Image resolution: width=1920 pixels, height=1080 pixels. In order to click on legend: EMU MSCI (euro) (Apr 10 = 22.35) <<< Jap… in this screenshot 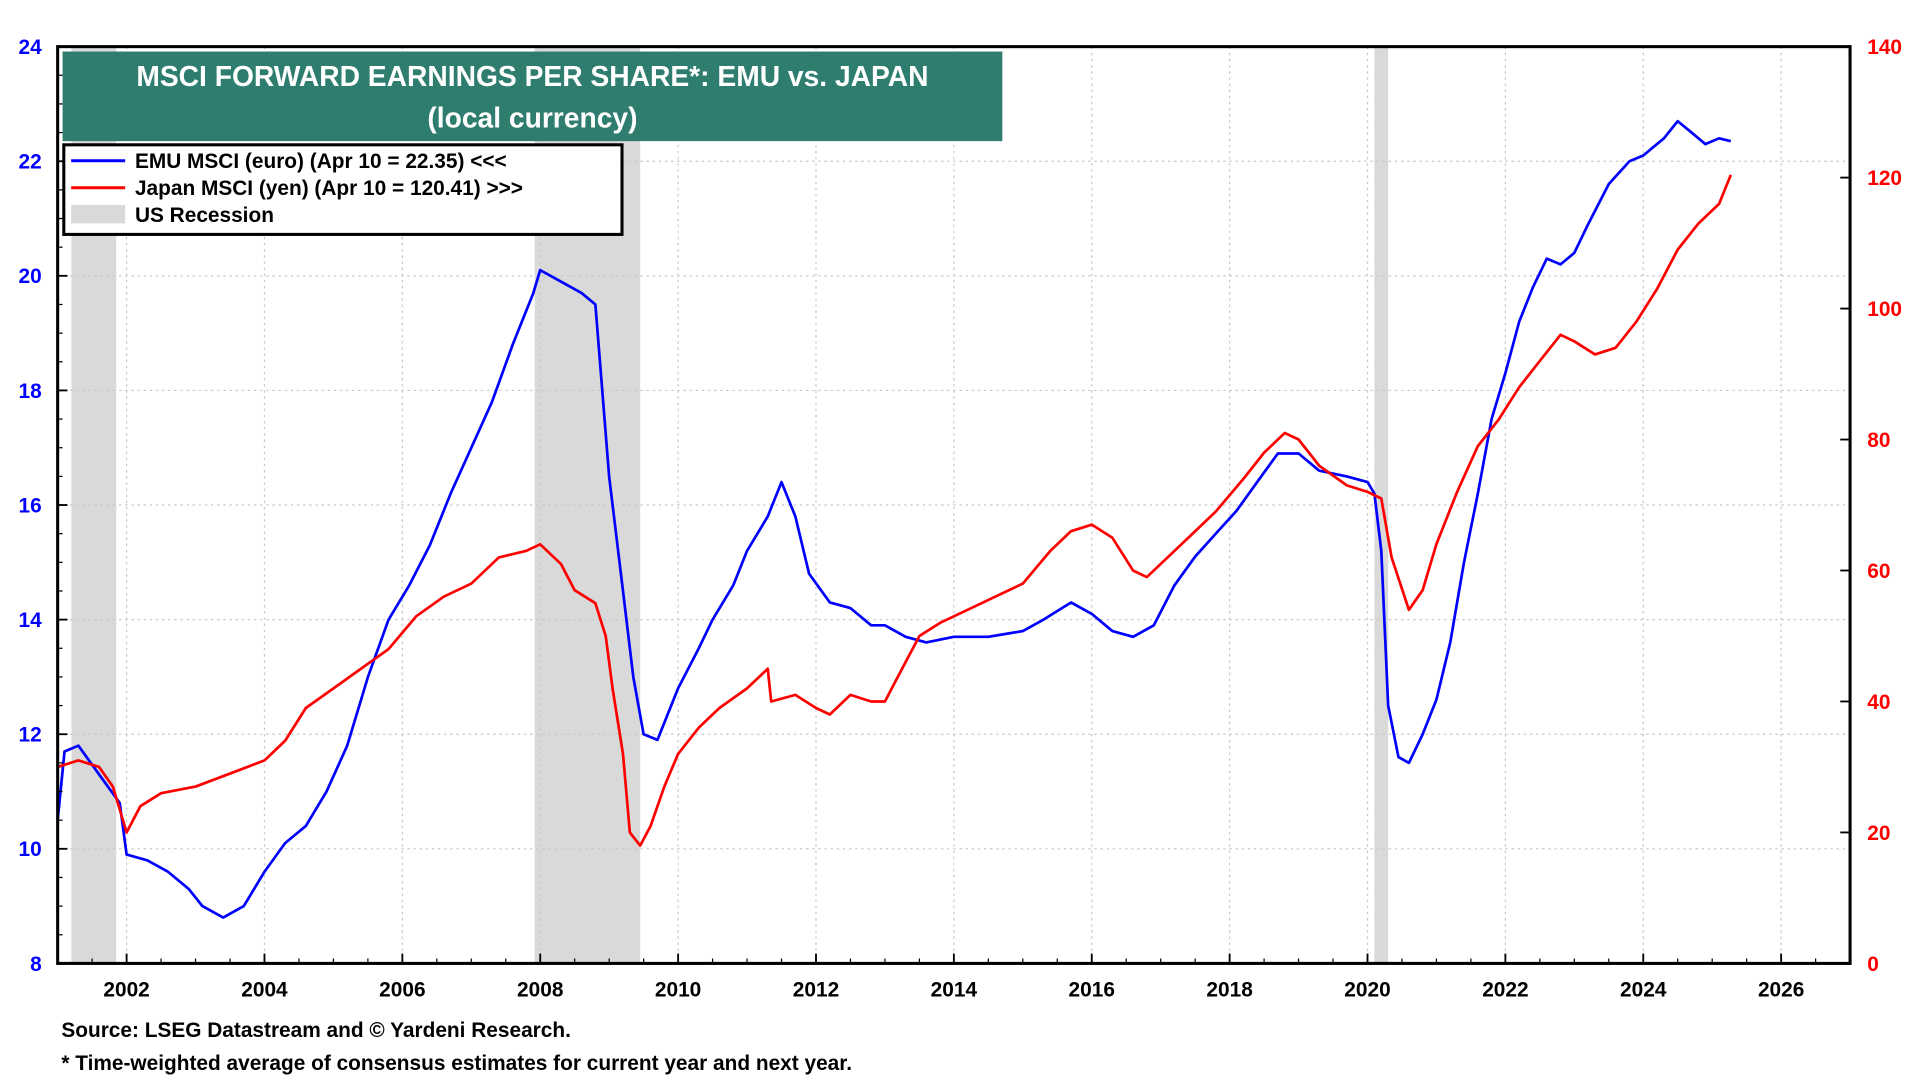, I will do `click(343, 189)`.